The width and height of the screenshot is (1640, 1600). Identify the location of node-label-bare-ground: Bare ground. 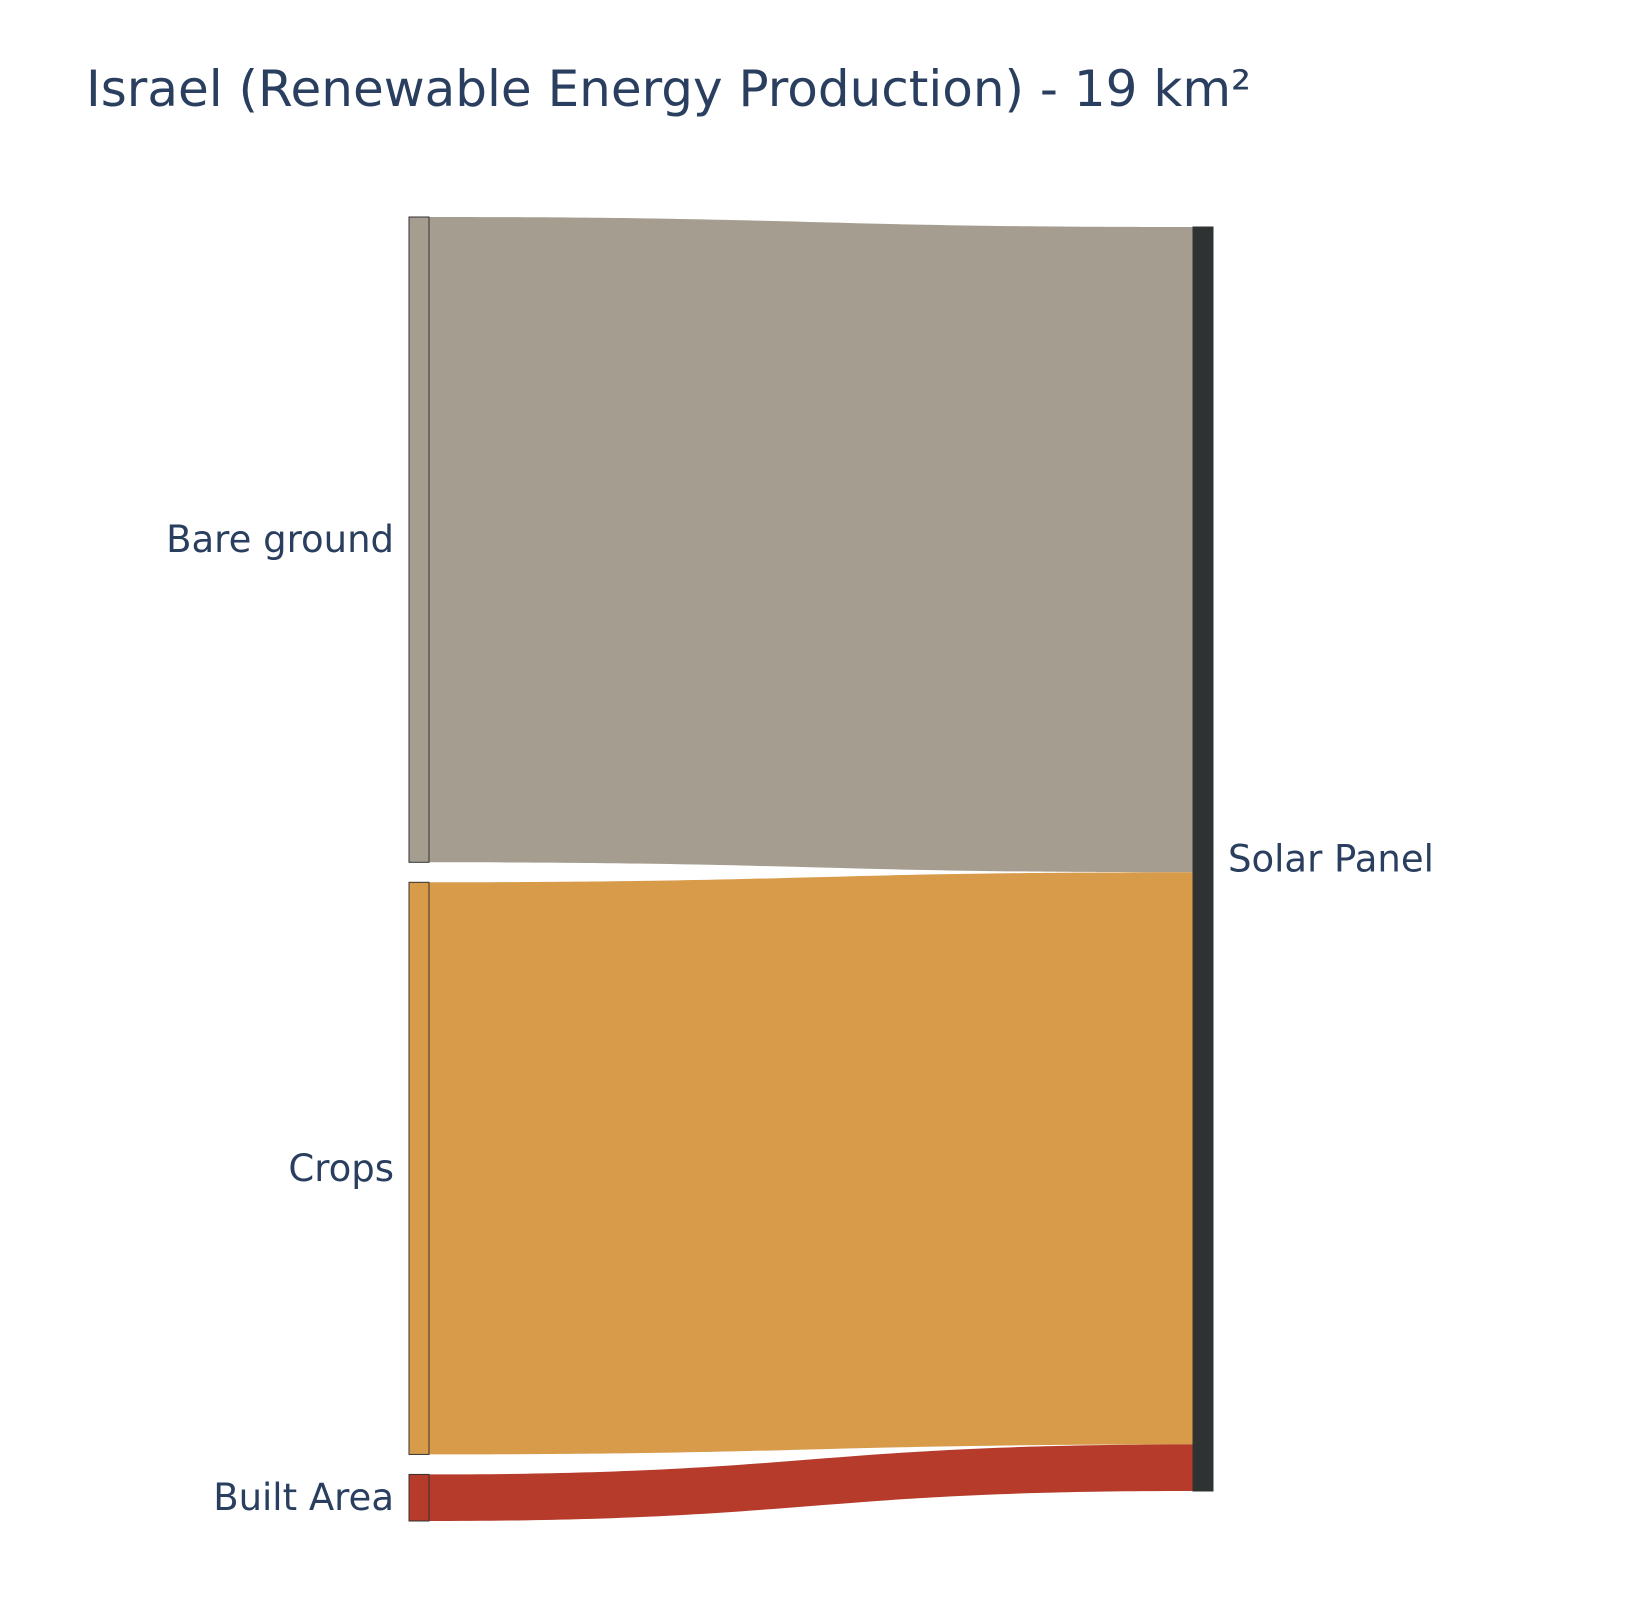
(280, 539).